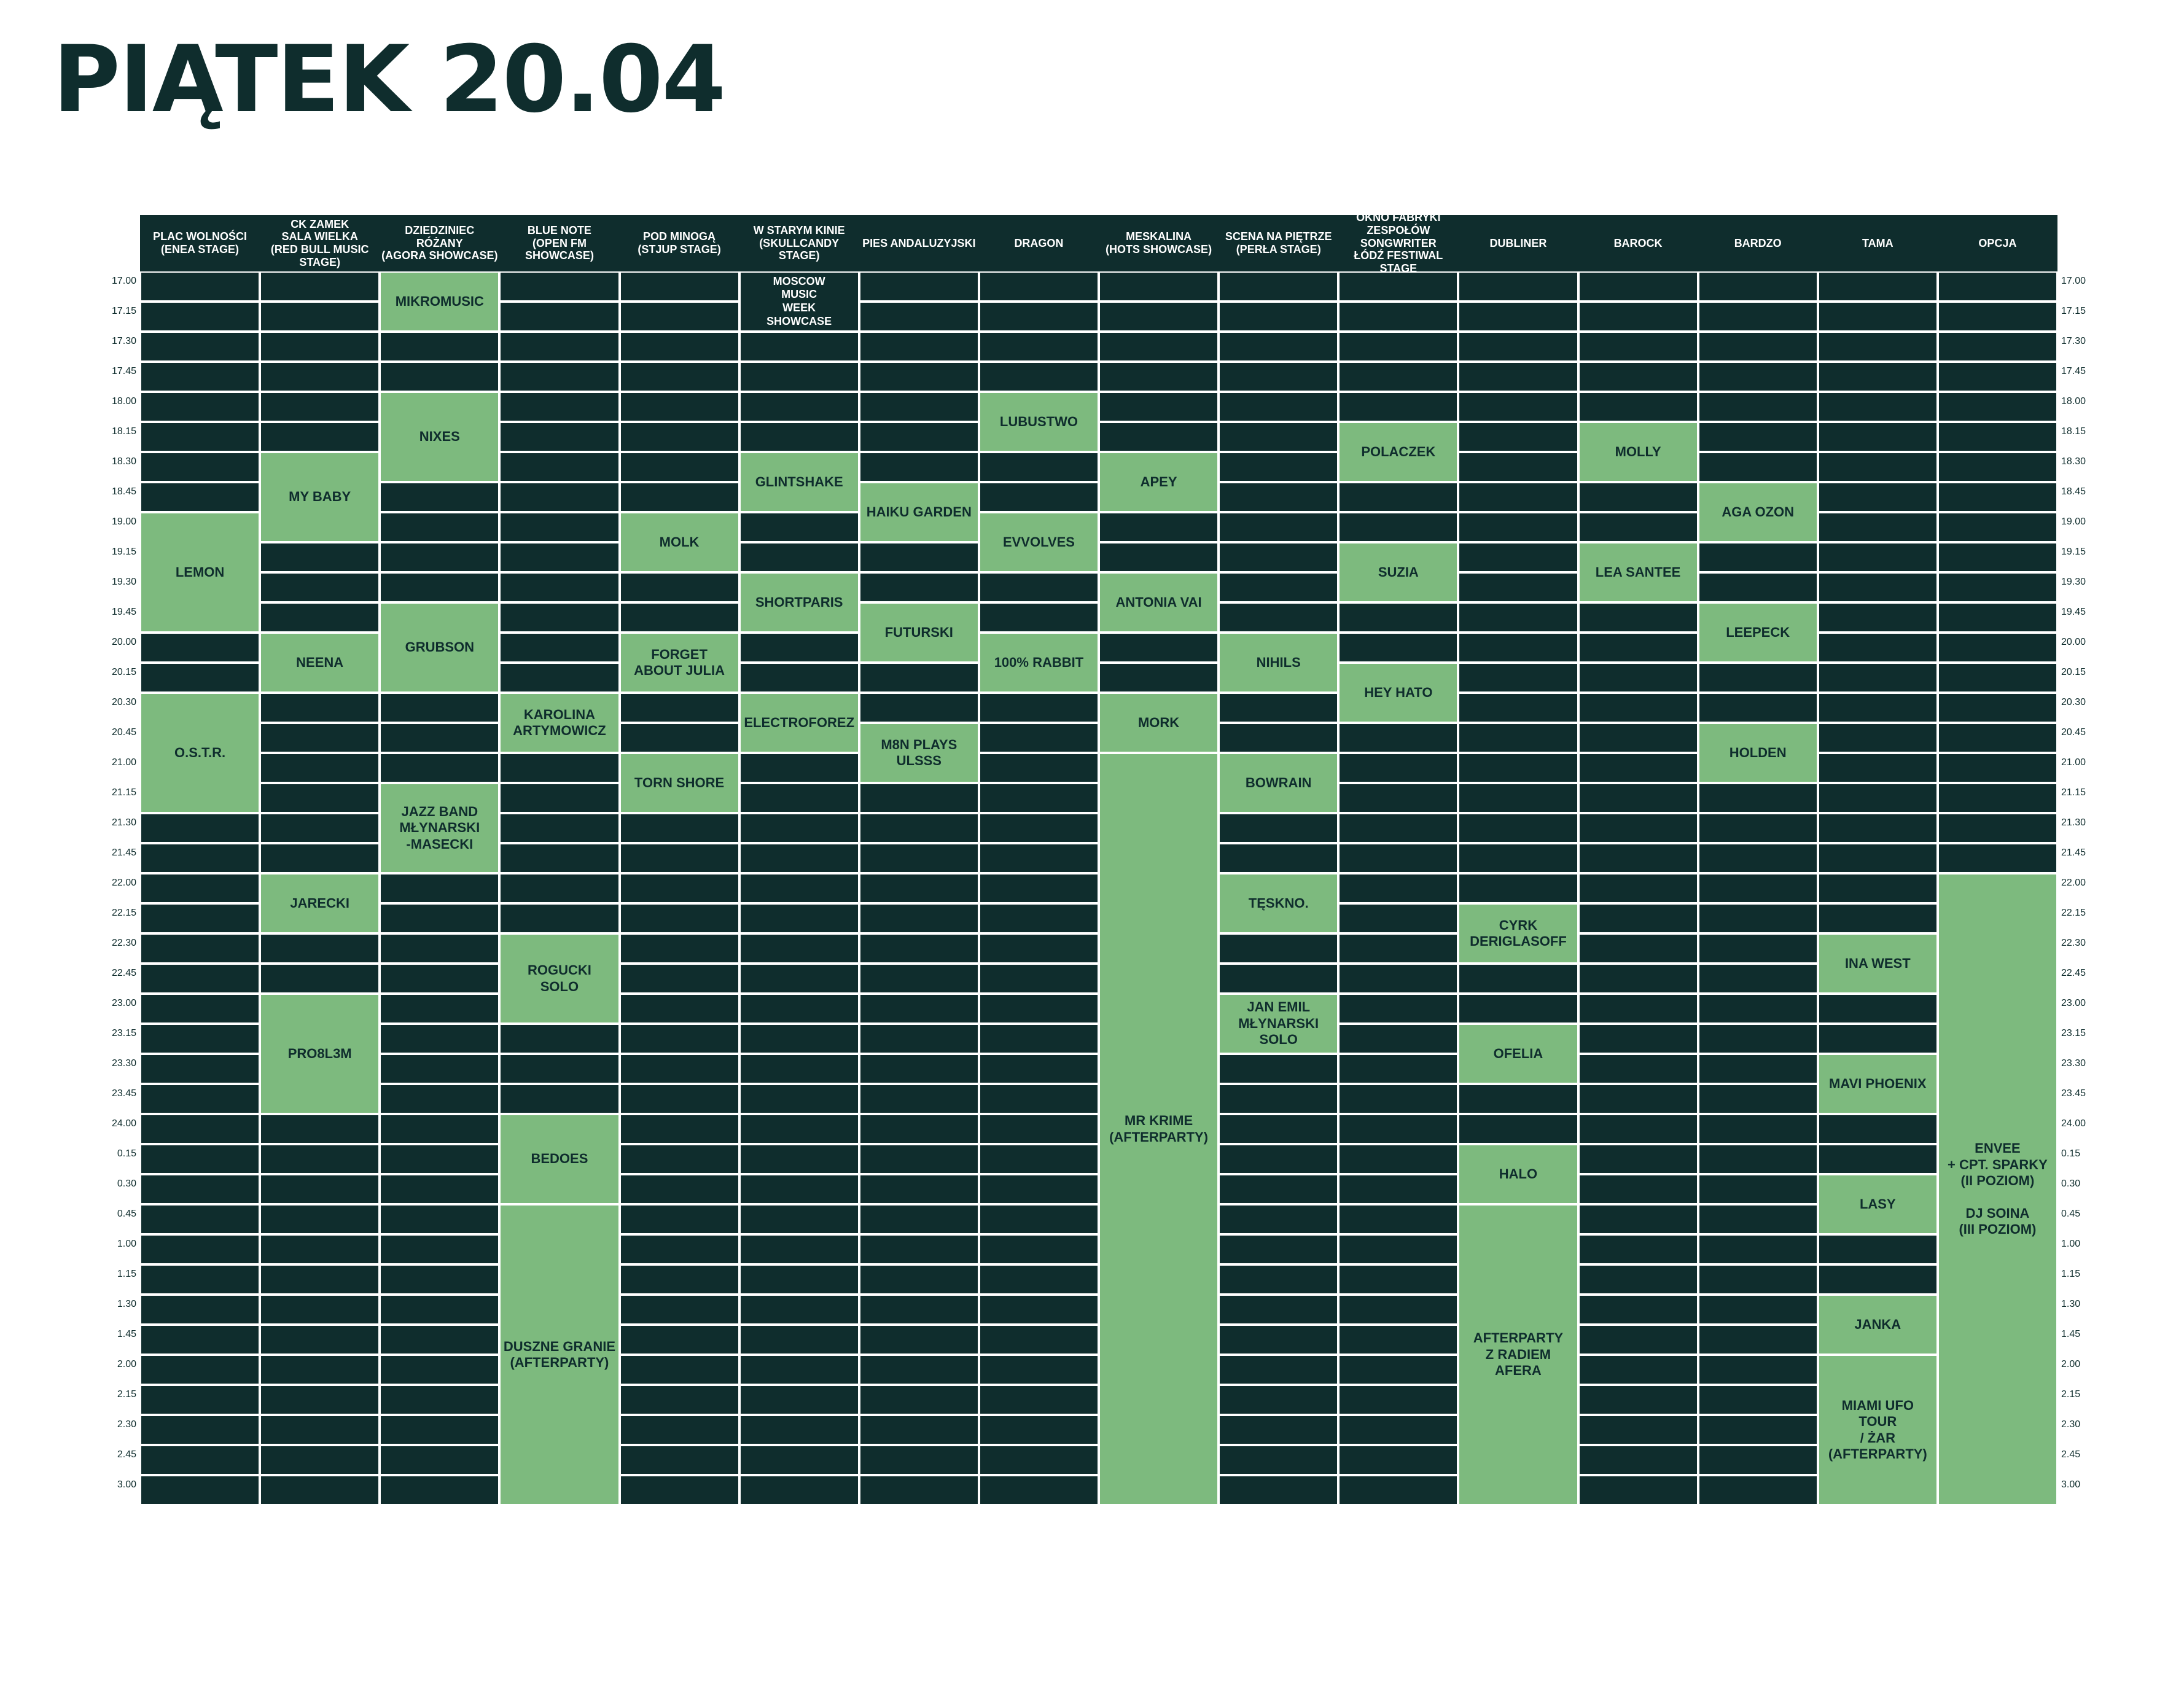 Image resolution: width=2184 pixels, height=1706 pixels. I want to click on event-block: GLINTSHAKE, so click(799, 482).